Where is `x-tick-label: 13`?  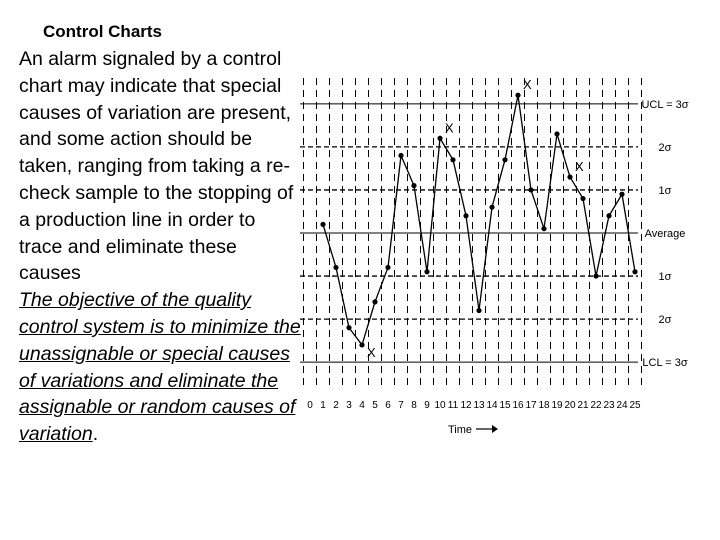 x-tick-label: 13 is located at coordinates (479, 405).